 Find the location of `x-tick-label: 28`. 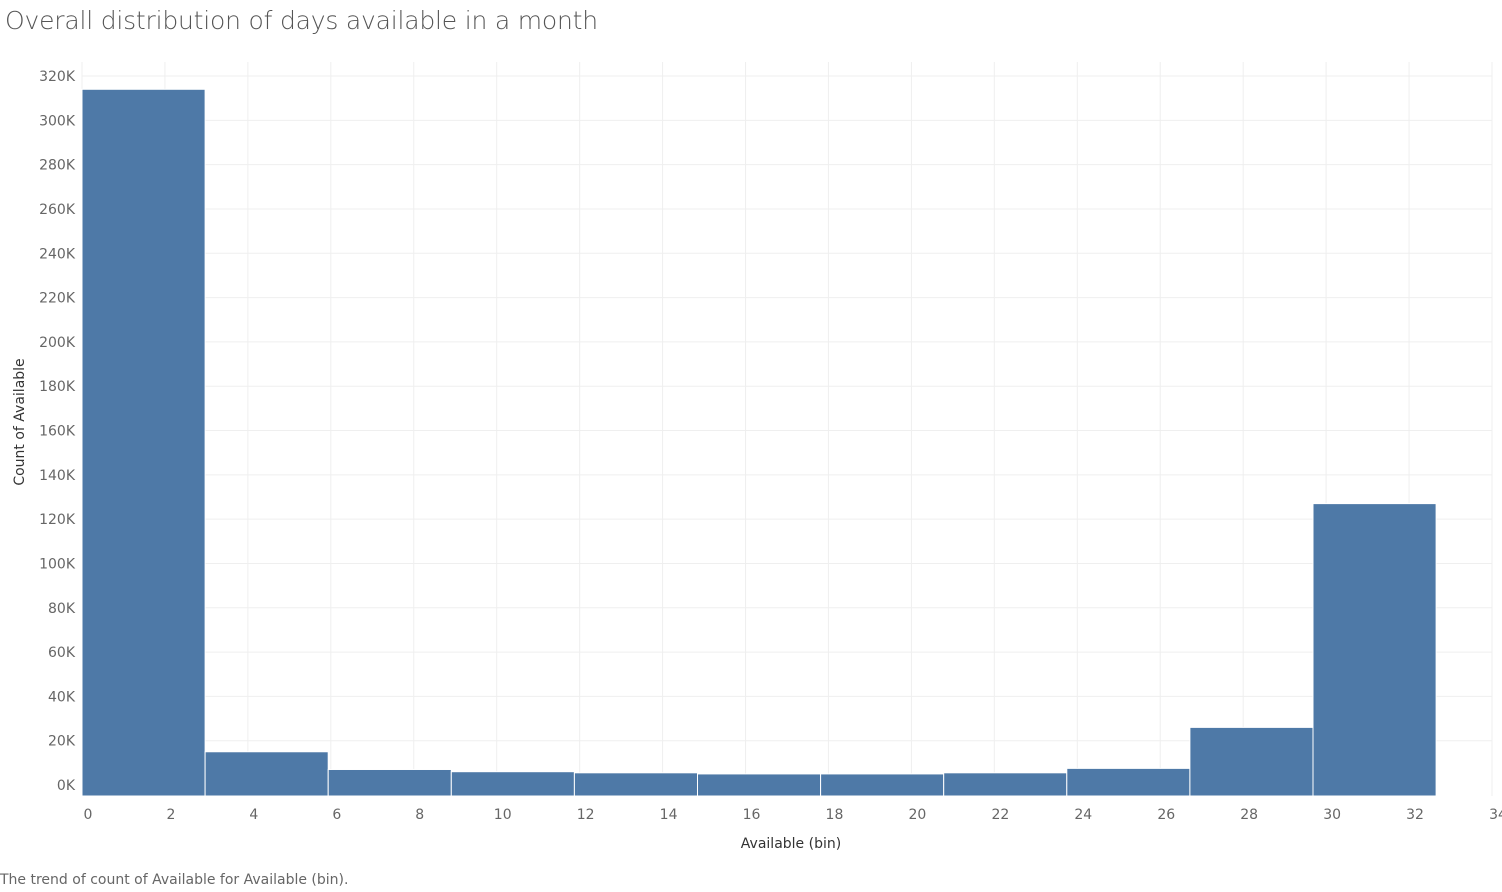

x-tick-label: 28 is located at coordinates (1249, 815).